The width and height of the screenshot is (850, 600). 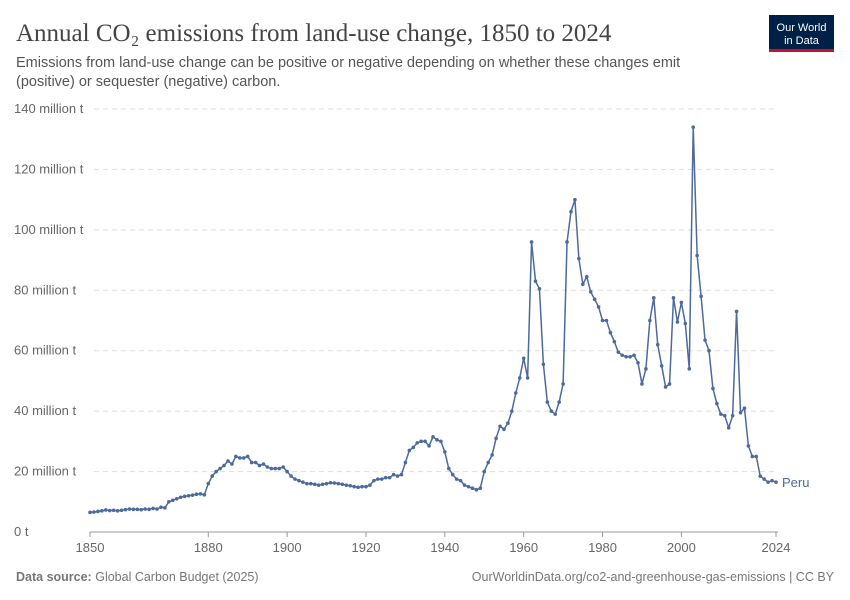 I want to click on x-tick-label: 1880, so click(x=208, y=547).